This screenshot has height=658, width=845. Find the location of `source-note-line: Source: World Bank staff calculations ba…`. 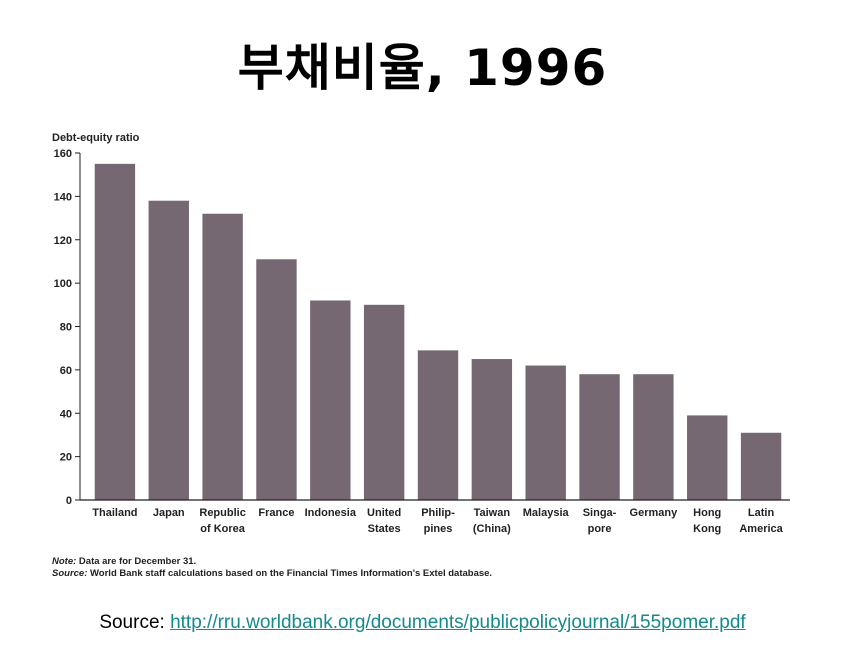

source-note-line: Source: World Bank staff calculations ba… is located at coordinates (272, 574).